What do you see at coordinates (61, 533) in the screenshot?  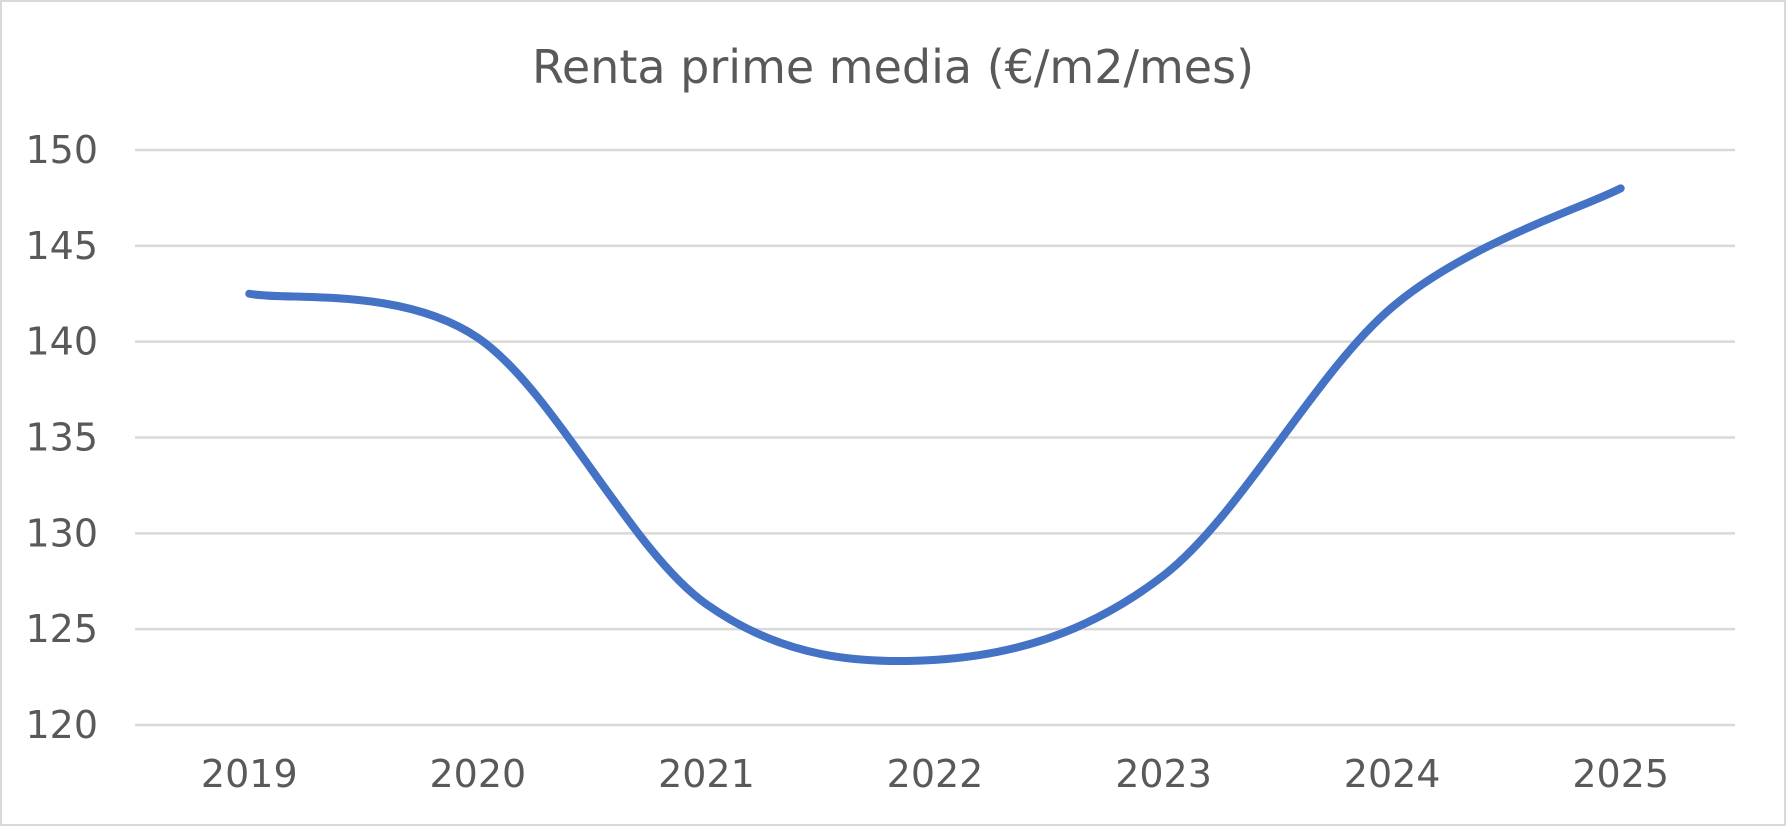 I see `y-tick-label: 130` at bounding box center [61, 533].